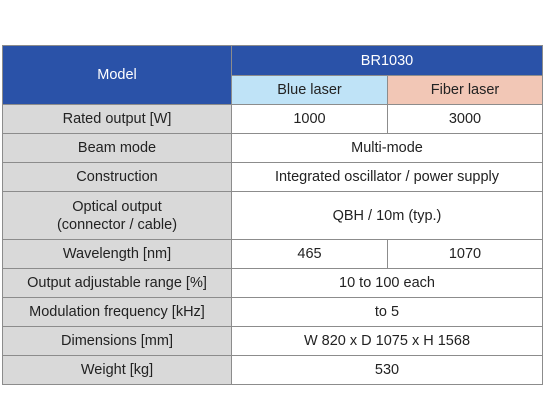  What do you see at coordinates (387, 215) in the screenshot?
I see `row-value: QBH / 10m (typ.)` at bounding box center [387, 215].